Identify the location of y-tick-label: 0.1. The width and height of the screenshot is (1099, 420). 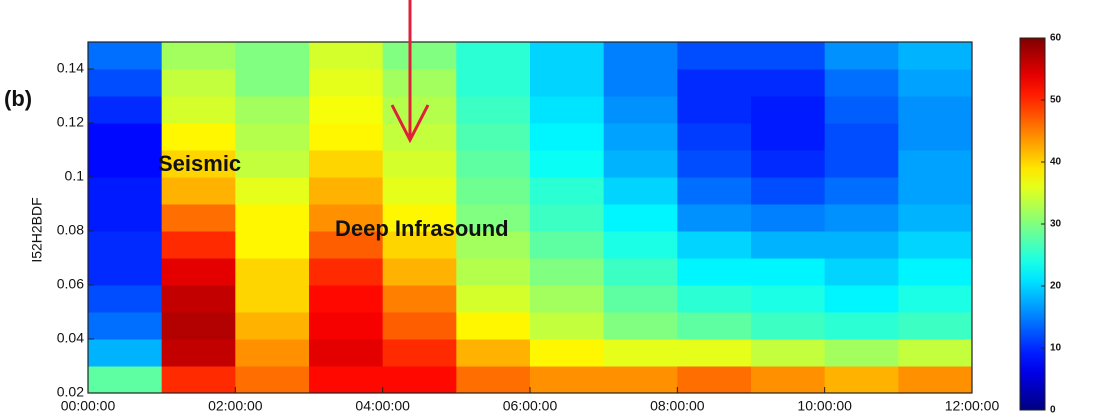
(75, 176).